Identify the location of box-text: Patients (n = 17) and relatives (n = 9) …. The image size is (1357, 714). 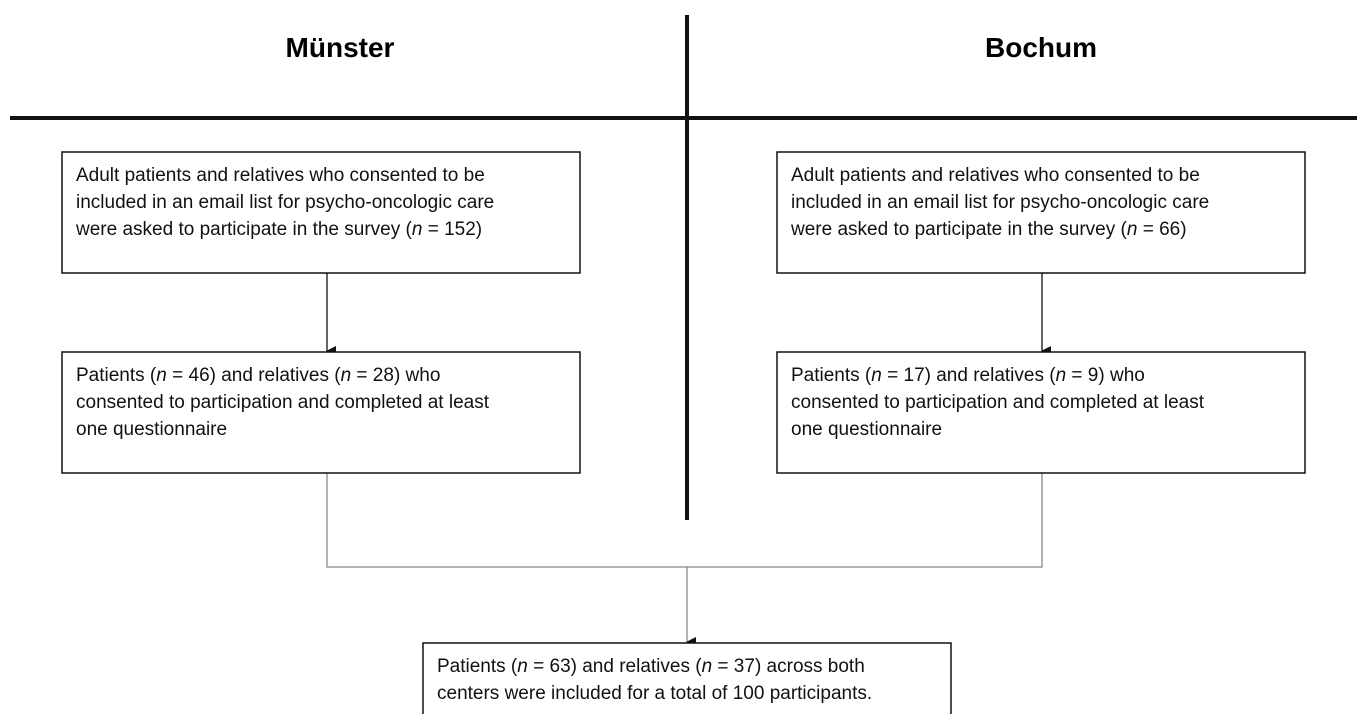
(968, 375).